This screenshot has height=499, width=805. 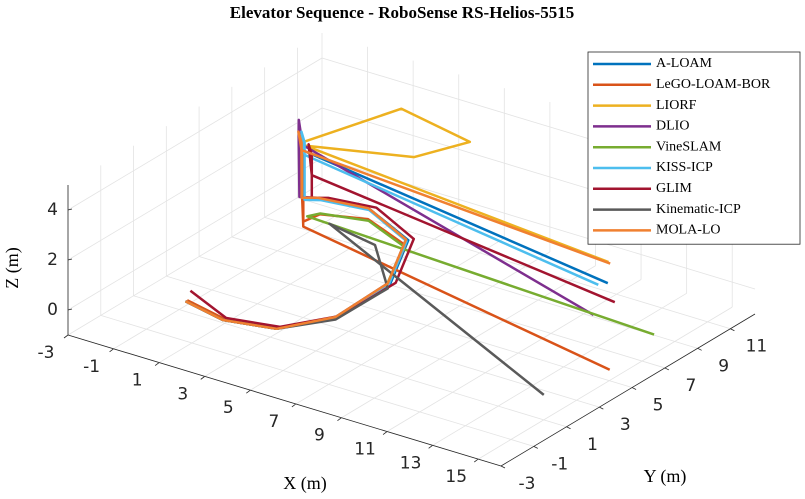 I want to click on y-tick-label: 7, so click(x=690, y=386).